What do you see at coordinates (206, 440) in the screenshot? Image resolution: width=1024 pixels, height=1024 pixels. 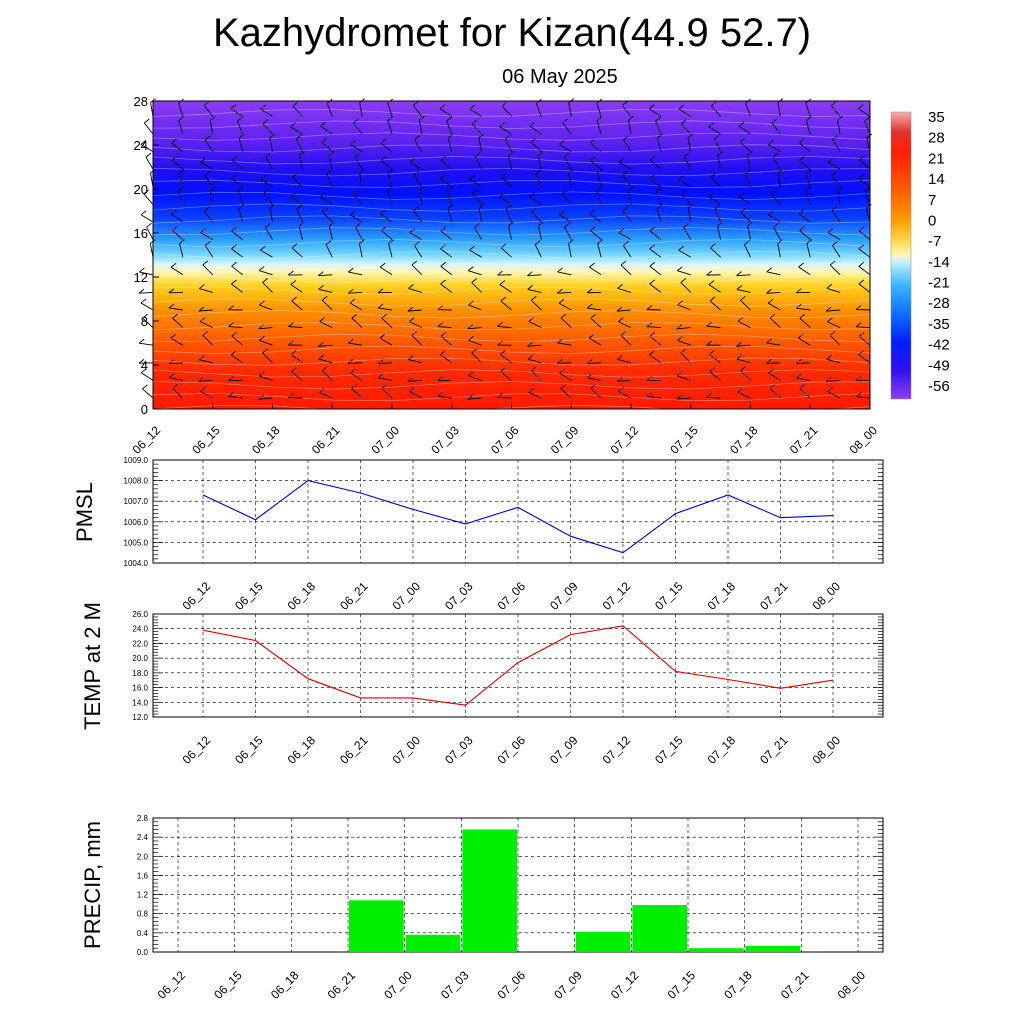 I see `x-tick-label: 06_15` at bounding box center [206, 440].